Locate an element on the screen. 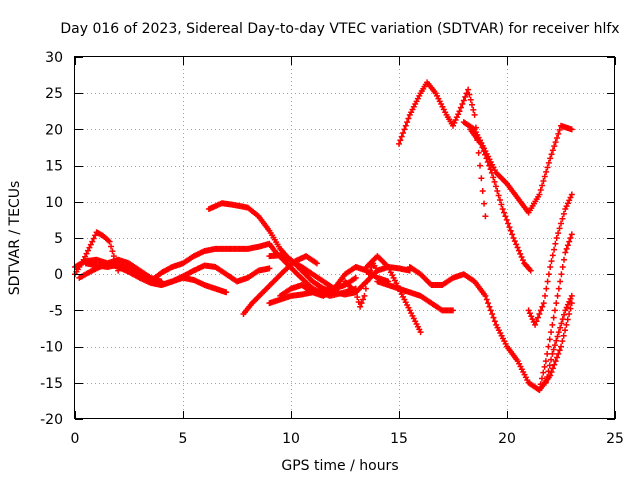  x-tick-label: 10 is located at coordinates (291, 439).